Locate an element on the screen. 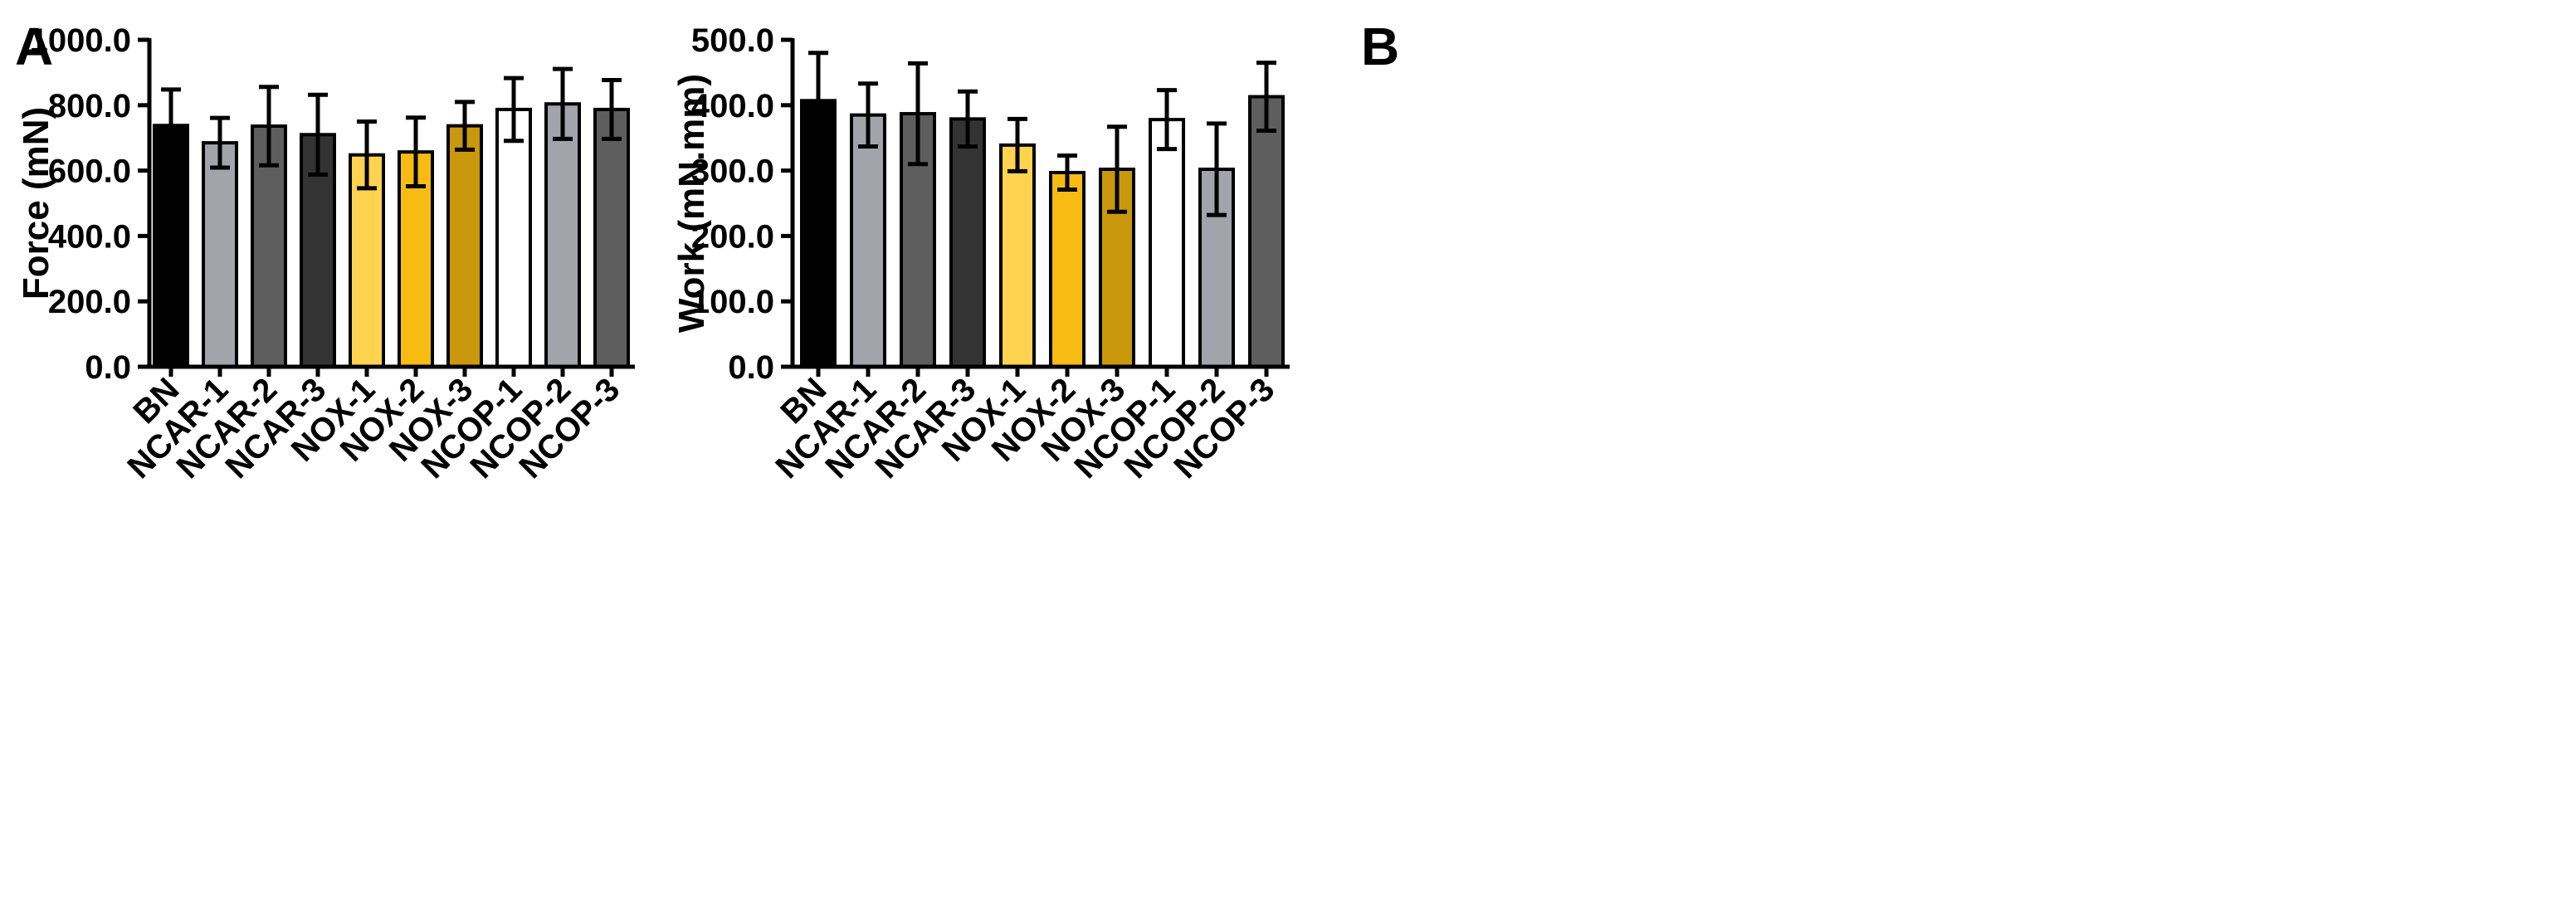 The height and width of the screenshot is (921, 2576). panel-letter-a: A is located at coordinates (34, 47).